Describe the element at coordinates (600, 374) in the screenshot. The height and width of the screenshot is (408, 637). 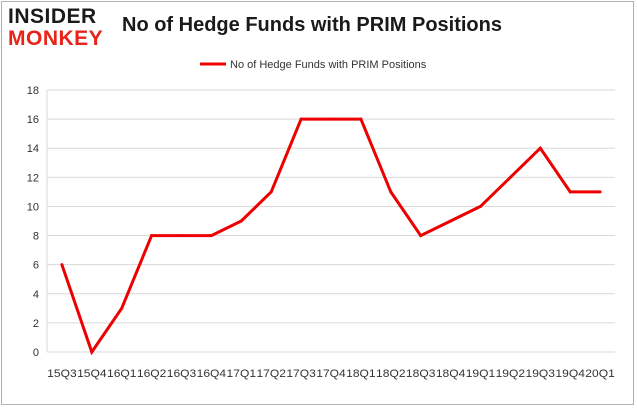
I see `x-tick-label: 20Q1` at that location.